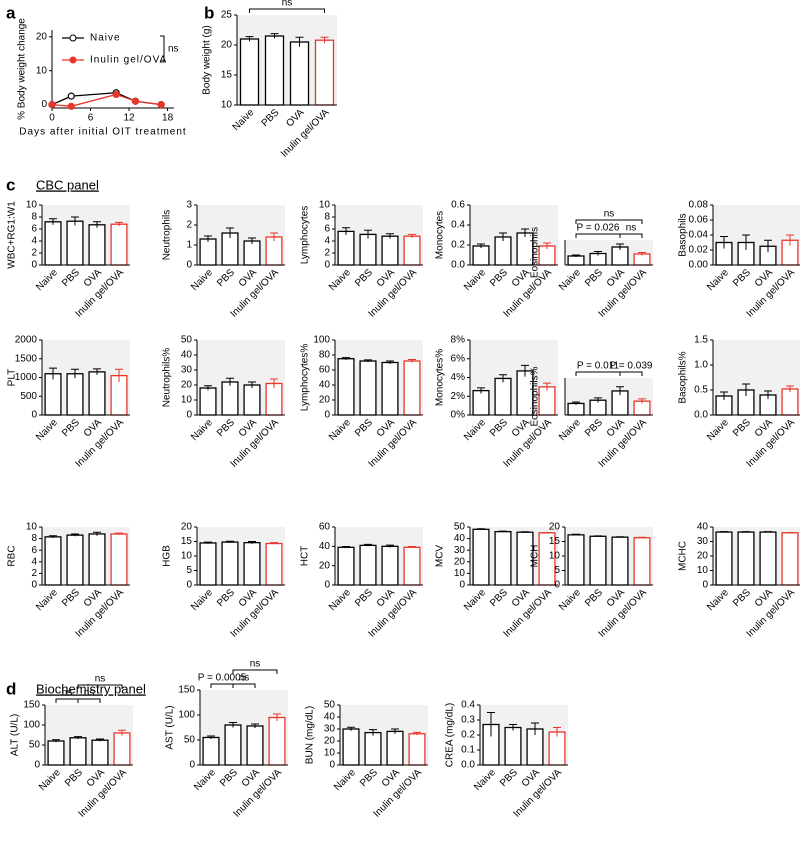 The width and height of the screenshot is (800, 853). Describe the element at coordinates (631, 366) in the screenshot. I see `significance-label: P = 0.039` at that location.